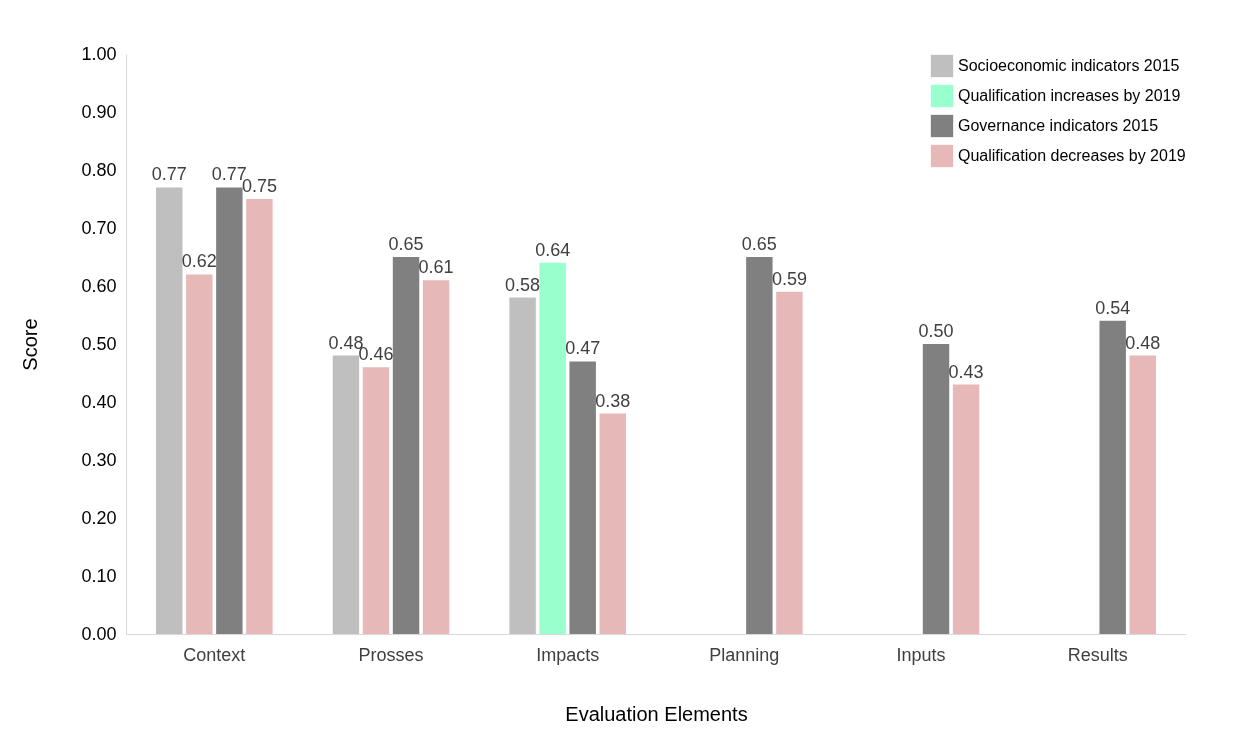  I want to click on y-tick-label: 0.30, so click(99, 459).